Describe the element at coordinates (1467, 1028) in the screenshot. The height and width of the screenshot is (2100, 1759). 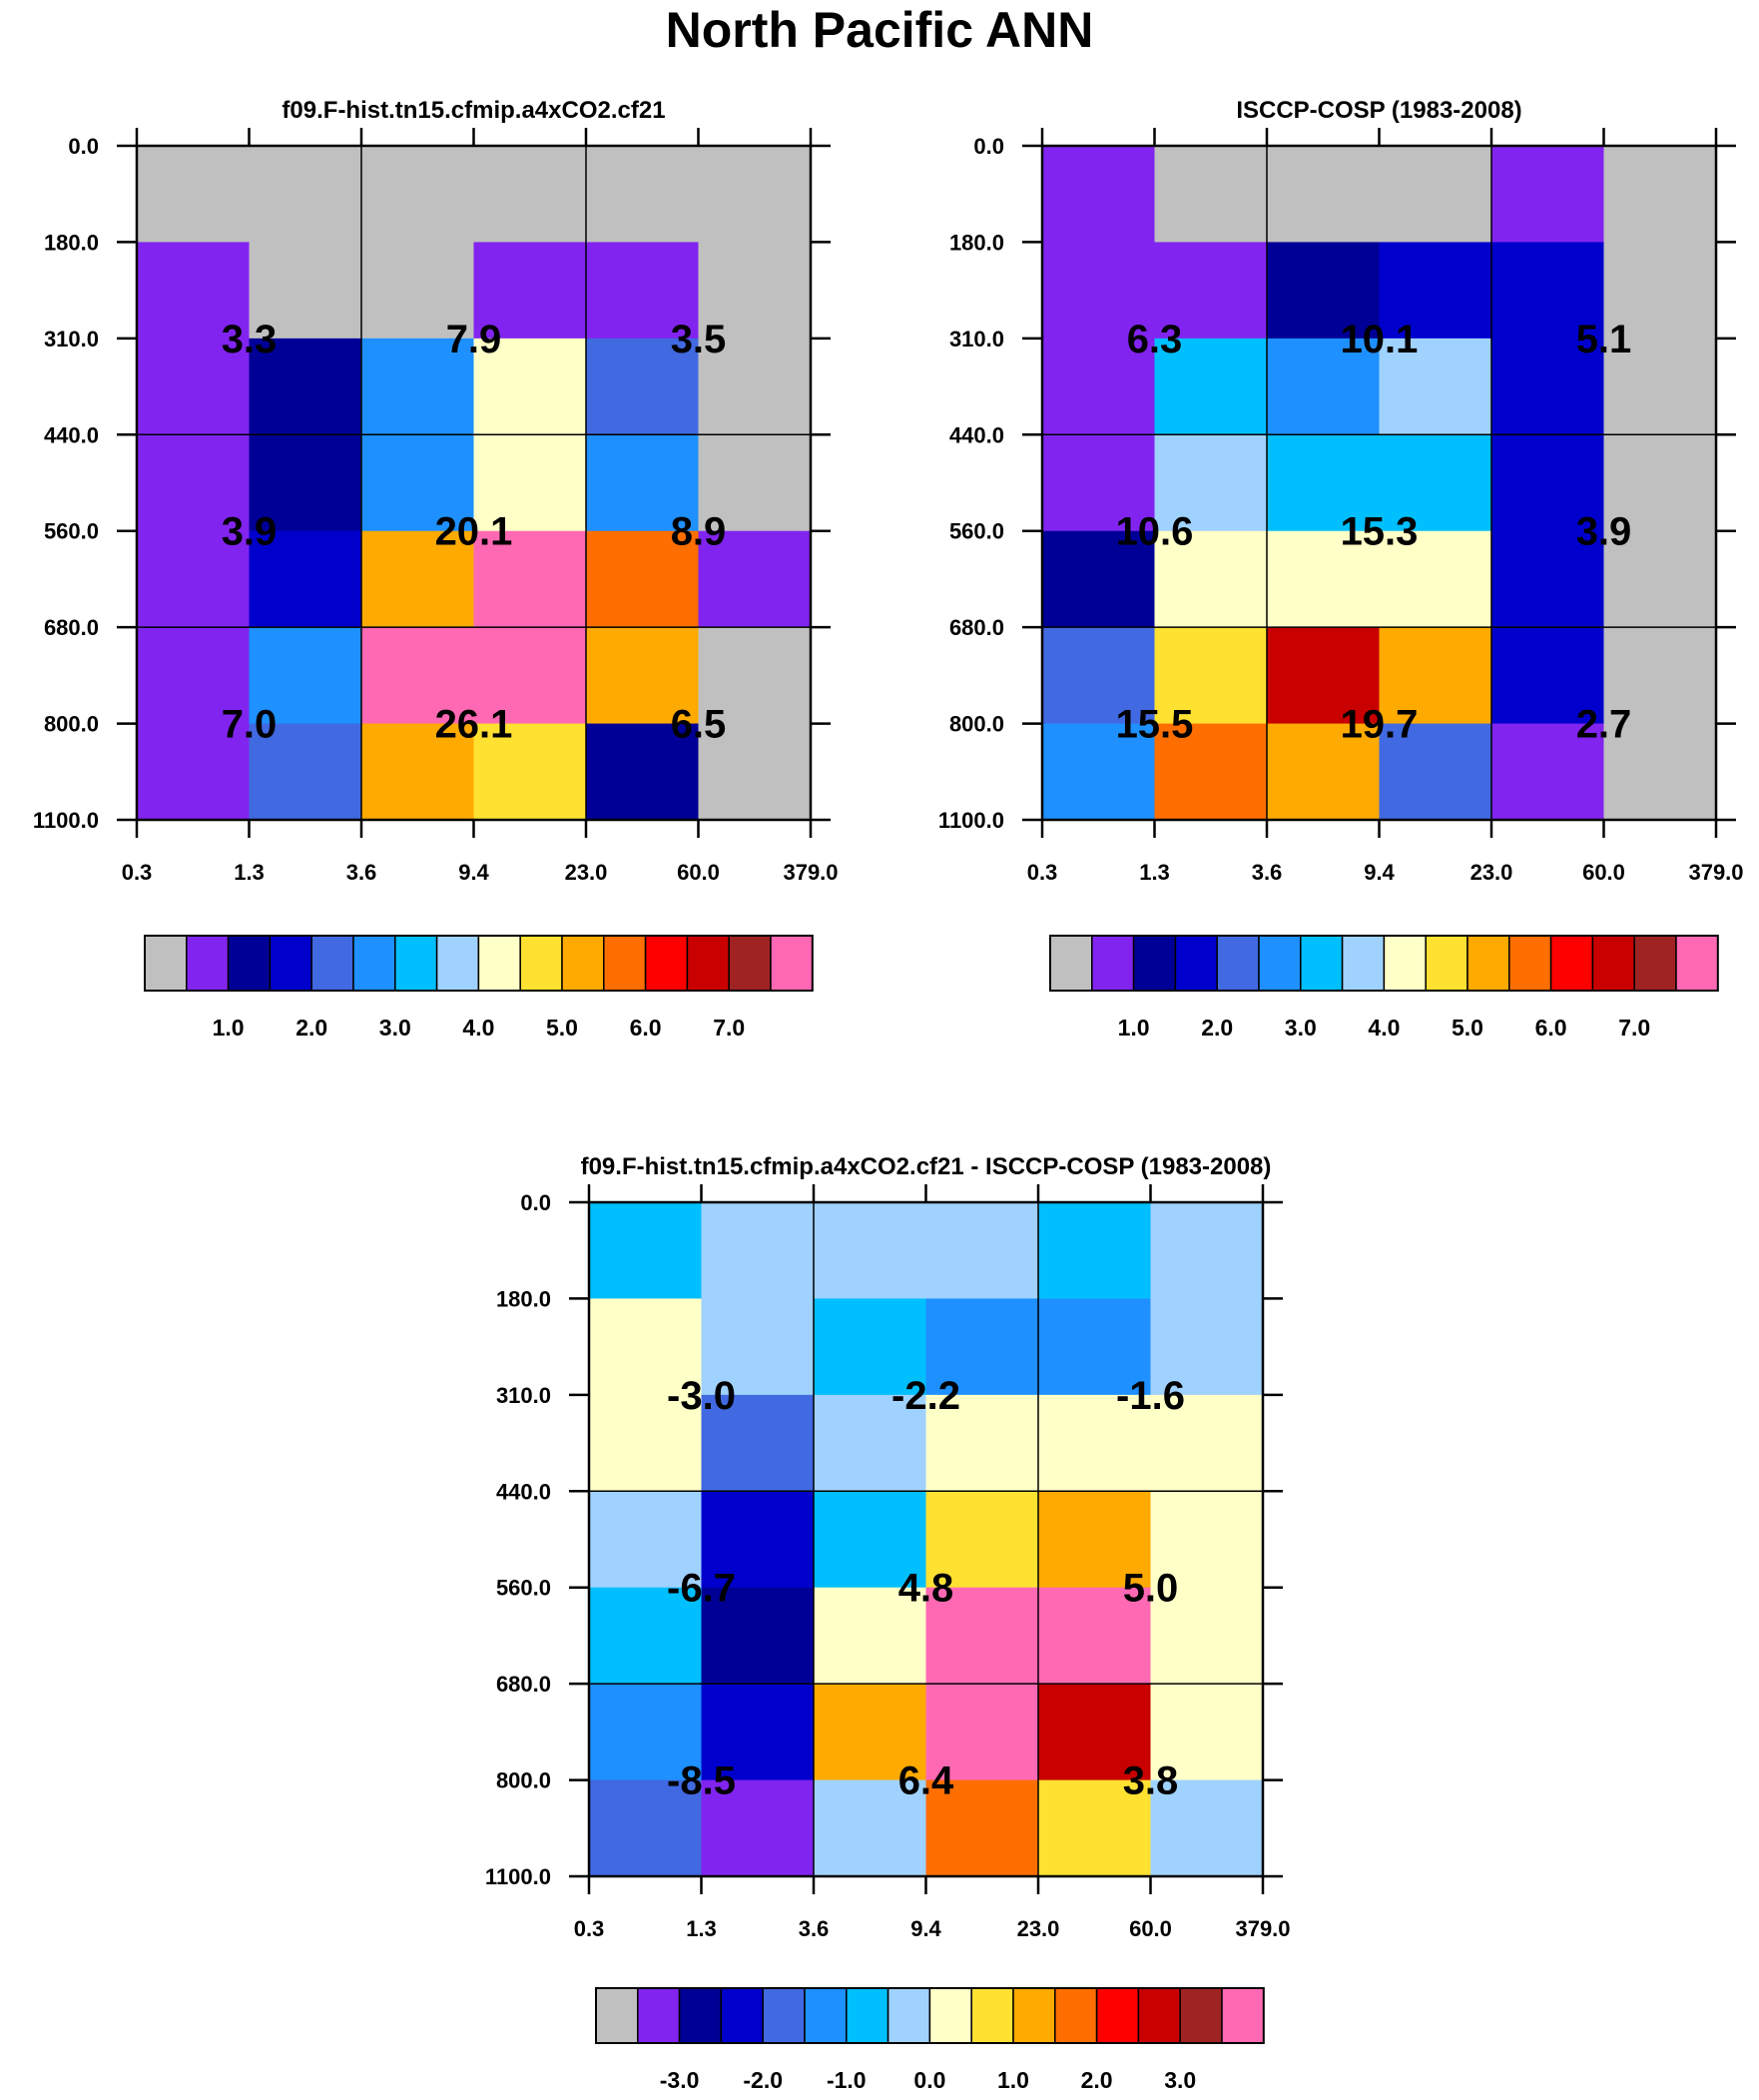
I see `colorbar-label: 5.0` at that location.